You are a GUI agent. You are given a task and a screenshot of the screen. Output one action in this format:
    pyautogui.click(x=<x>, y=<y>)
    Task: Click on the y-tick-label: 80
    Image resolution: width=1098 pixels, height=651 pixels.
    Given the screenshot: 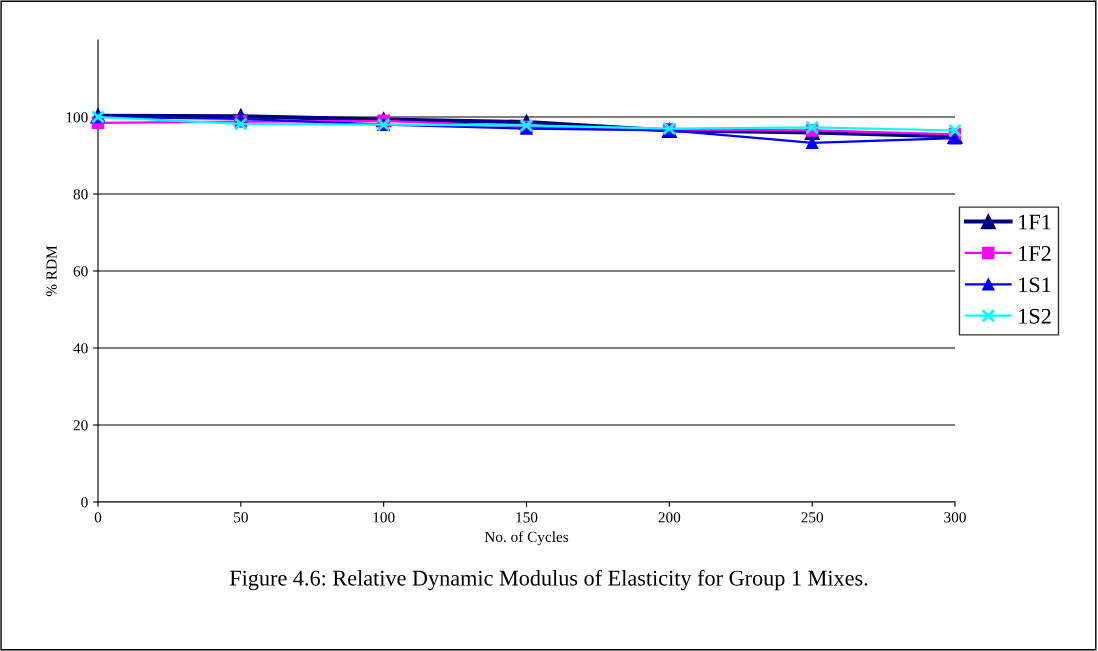 What is the action you would take?
    pyautogui.click(x=80, y=194)
    